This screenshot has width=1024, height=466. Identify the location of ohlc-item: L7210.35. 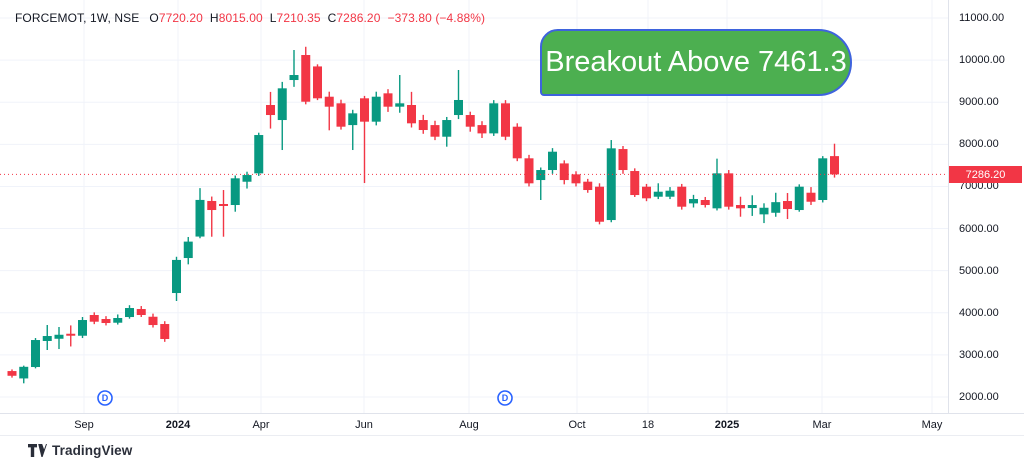
(295, 18).